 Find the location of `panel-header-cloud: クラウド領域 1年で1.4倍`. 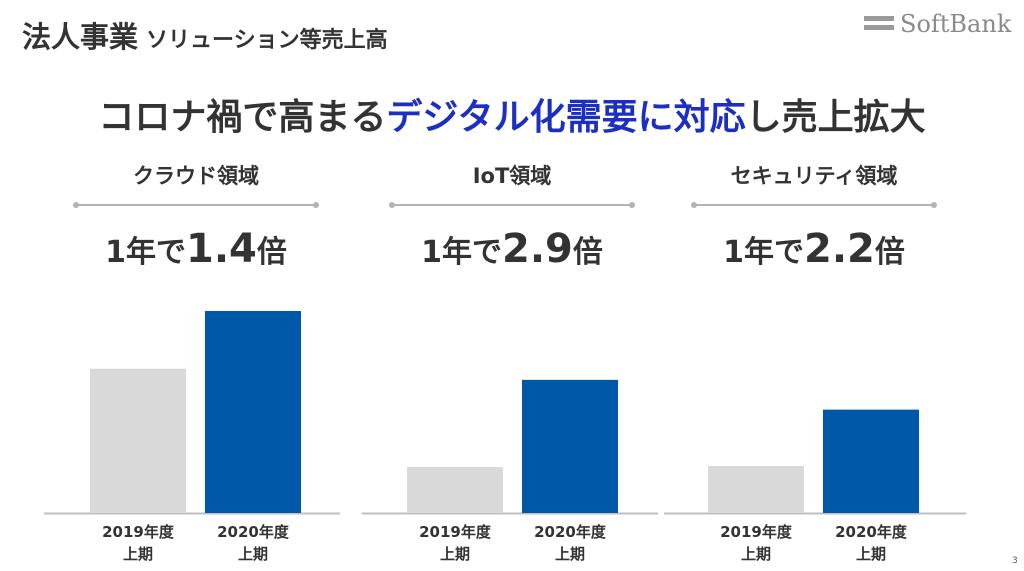

panel-header-cloud: クラウド領域 1年で1.4倍 is located at coordinates (196, 216).